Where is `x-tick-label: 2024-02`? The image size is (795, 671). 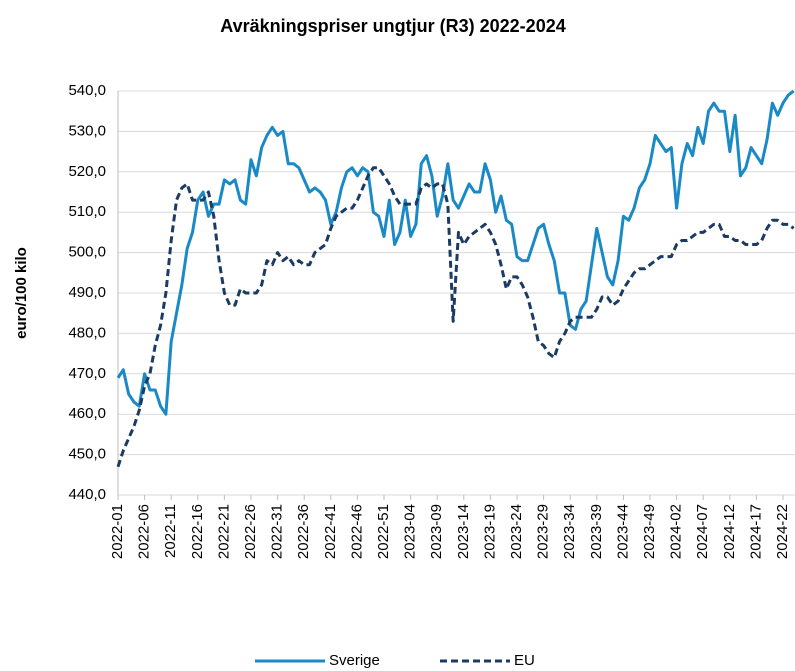 x-tick-label: 2024-02 is located at coordinates (676, 531).